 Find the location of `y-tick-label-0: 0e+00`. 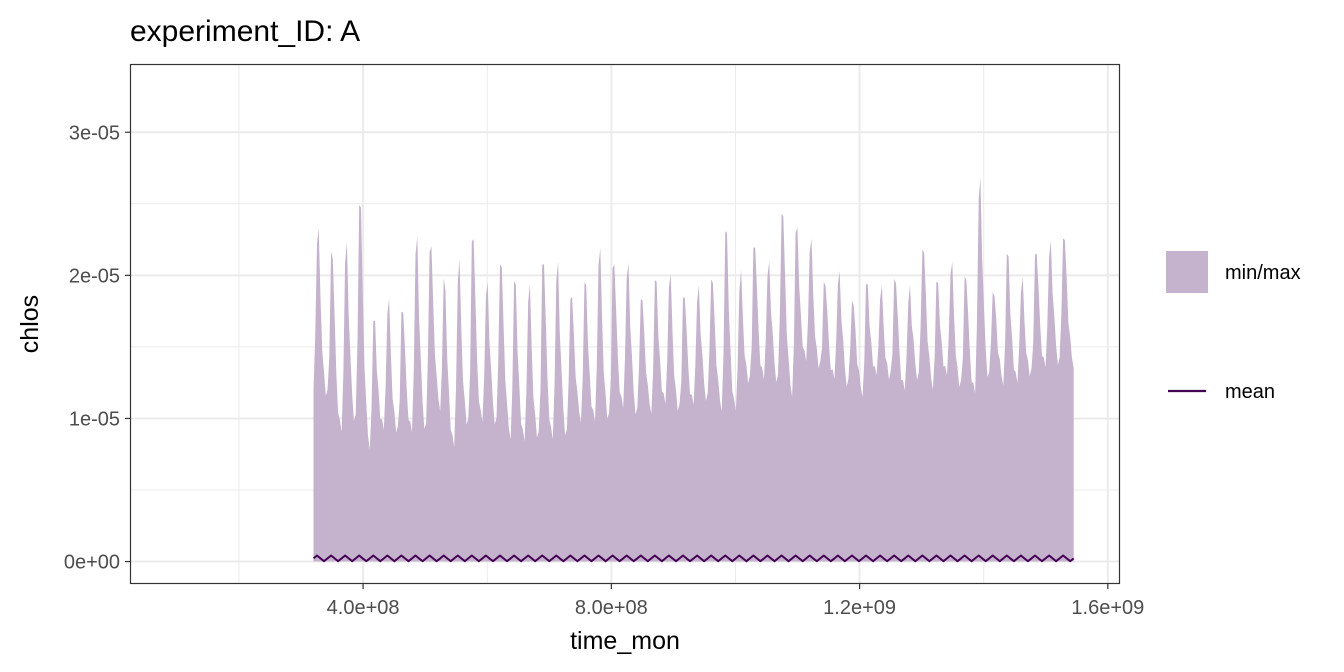

y-tick-label-0: 0e+00 is located at coordinates (92, 563).